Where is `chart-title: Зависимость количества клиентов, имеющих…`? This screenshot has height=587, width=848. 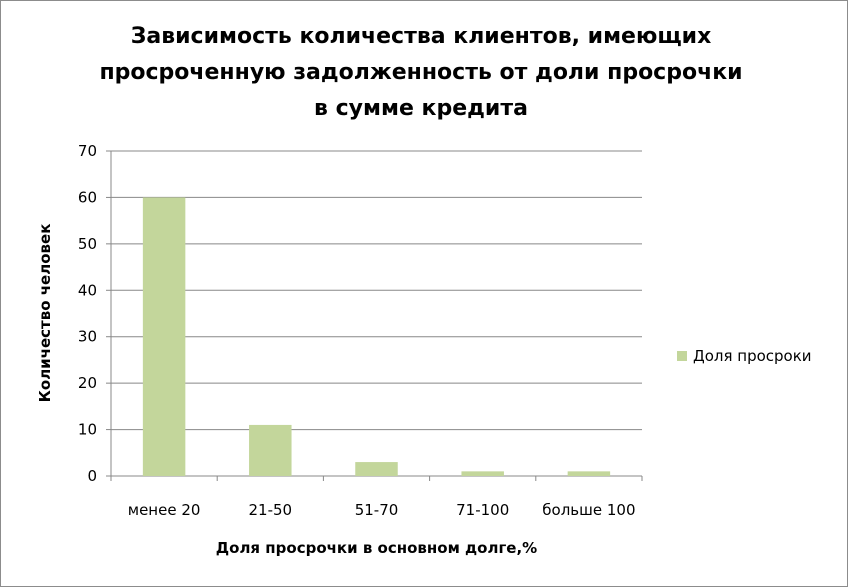 chart-title: Зависимость количества клиентов, имеющих… is located at coordinates (421, 72).